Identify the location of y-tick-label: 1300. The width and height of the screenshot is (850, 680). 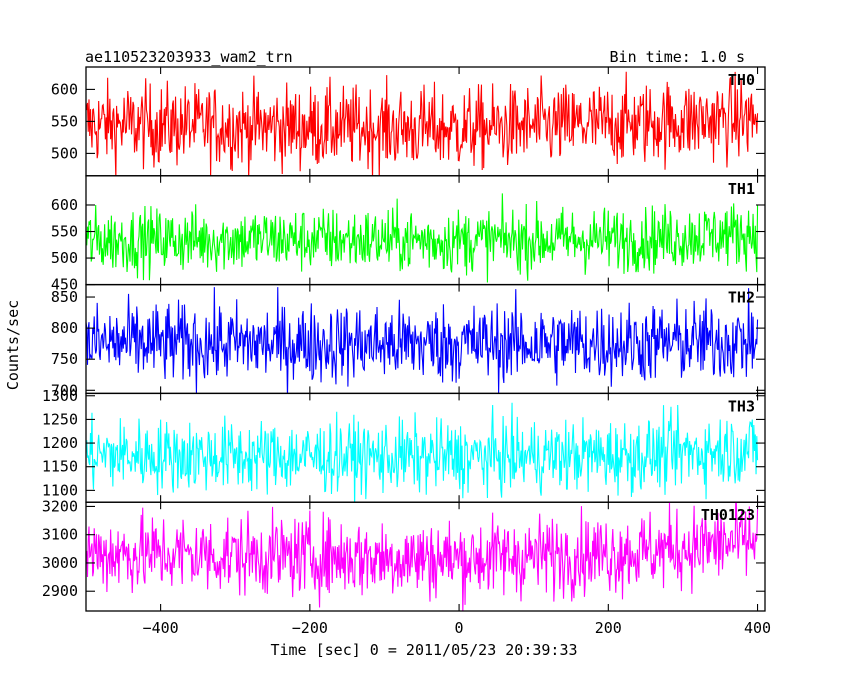
(60, 396).